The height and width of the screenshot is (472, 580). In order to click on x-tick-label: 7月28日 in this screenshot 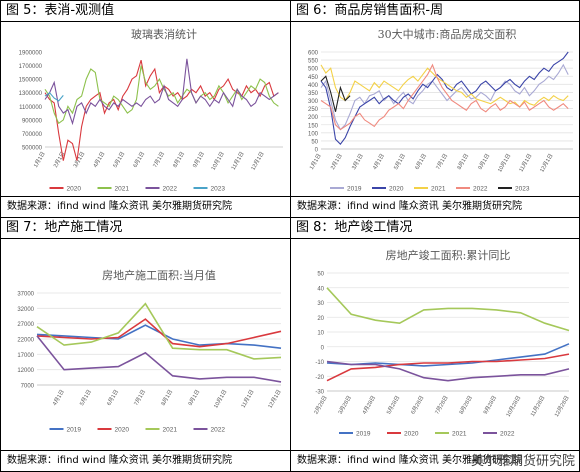, I will do `click(442, 405)`.